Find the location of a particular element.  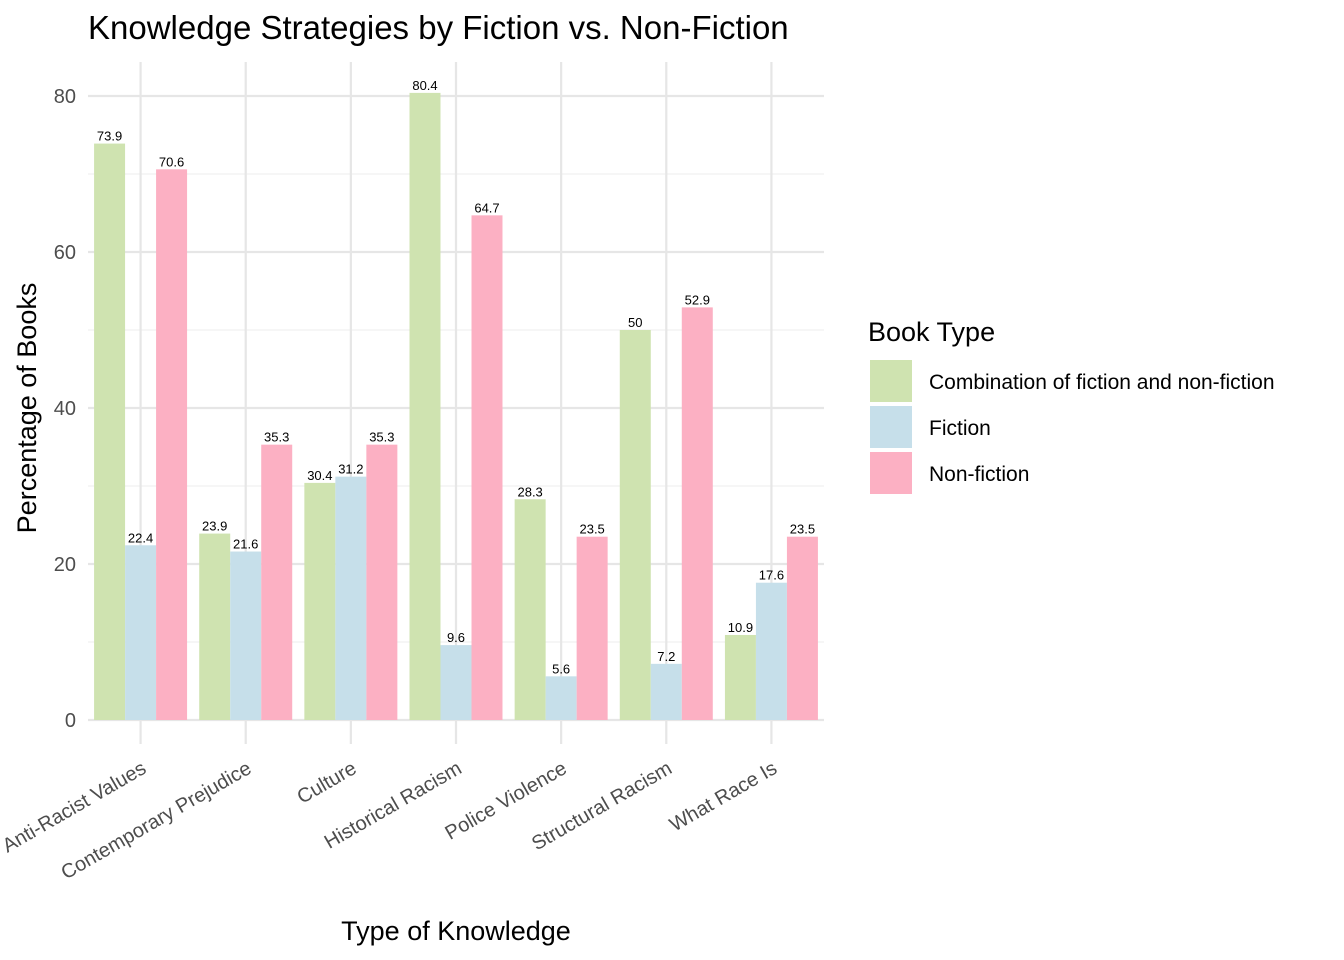

data-label: 17.6 is located at coordinates (771, 575).